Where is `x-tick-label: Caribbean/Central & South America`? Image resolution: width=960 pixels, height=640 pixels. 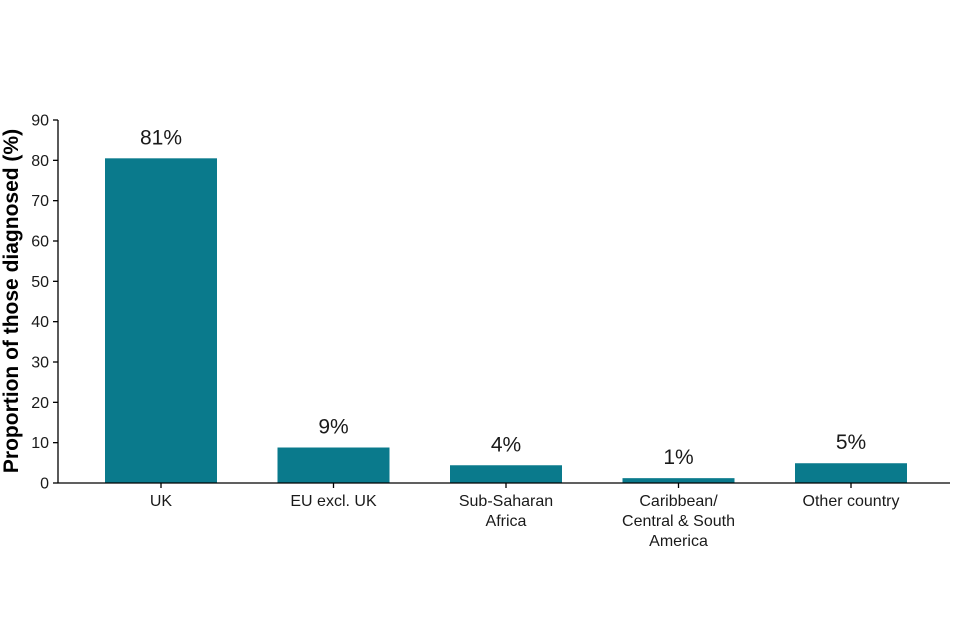 x-tick-label: Caribbean/Central & South America is located at coordinates (678, 521).